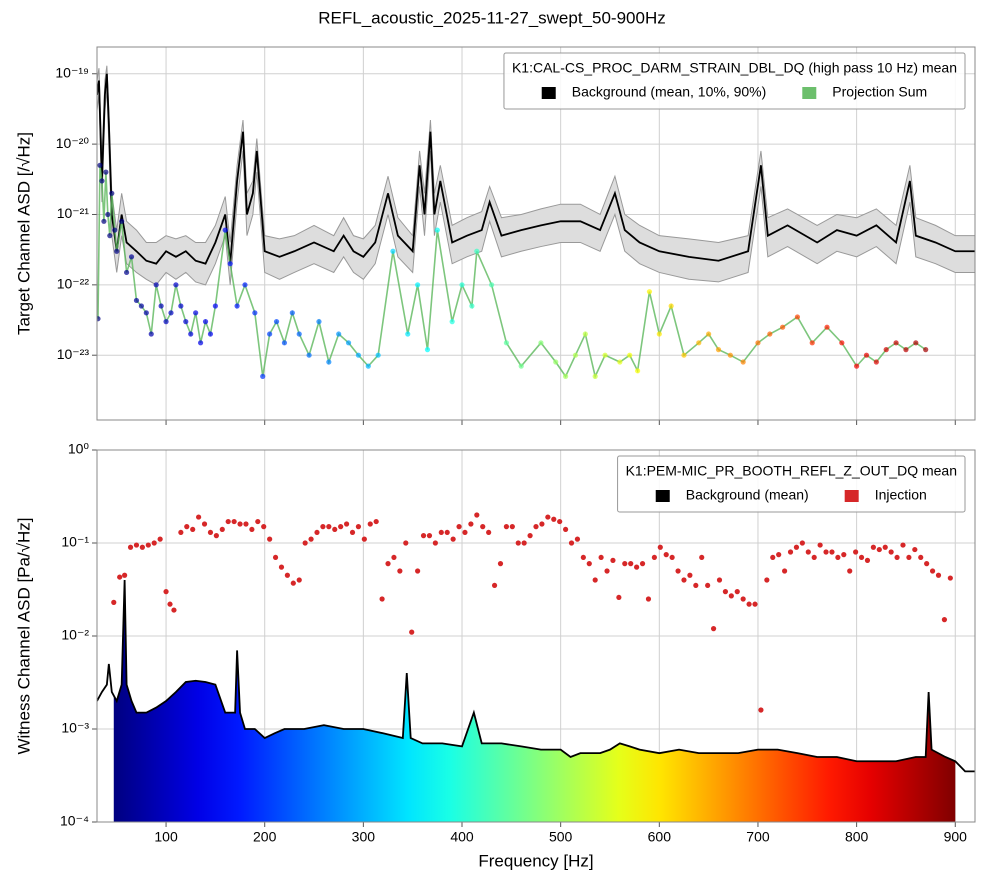 The width and height of the screenshot is (984, 884). Describe the element at coordinates (864, 92) in the screenshot. I see `legend-entry: Projection Sum` at that location.